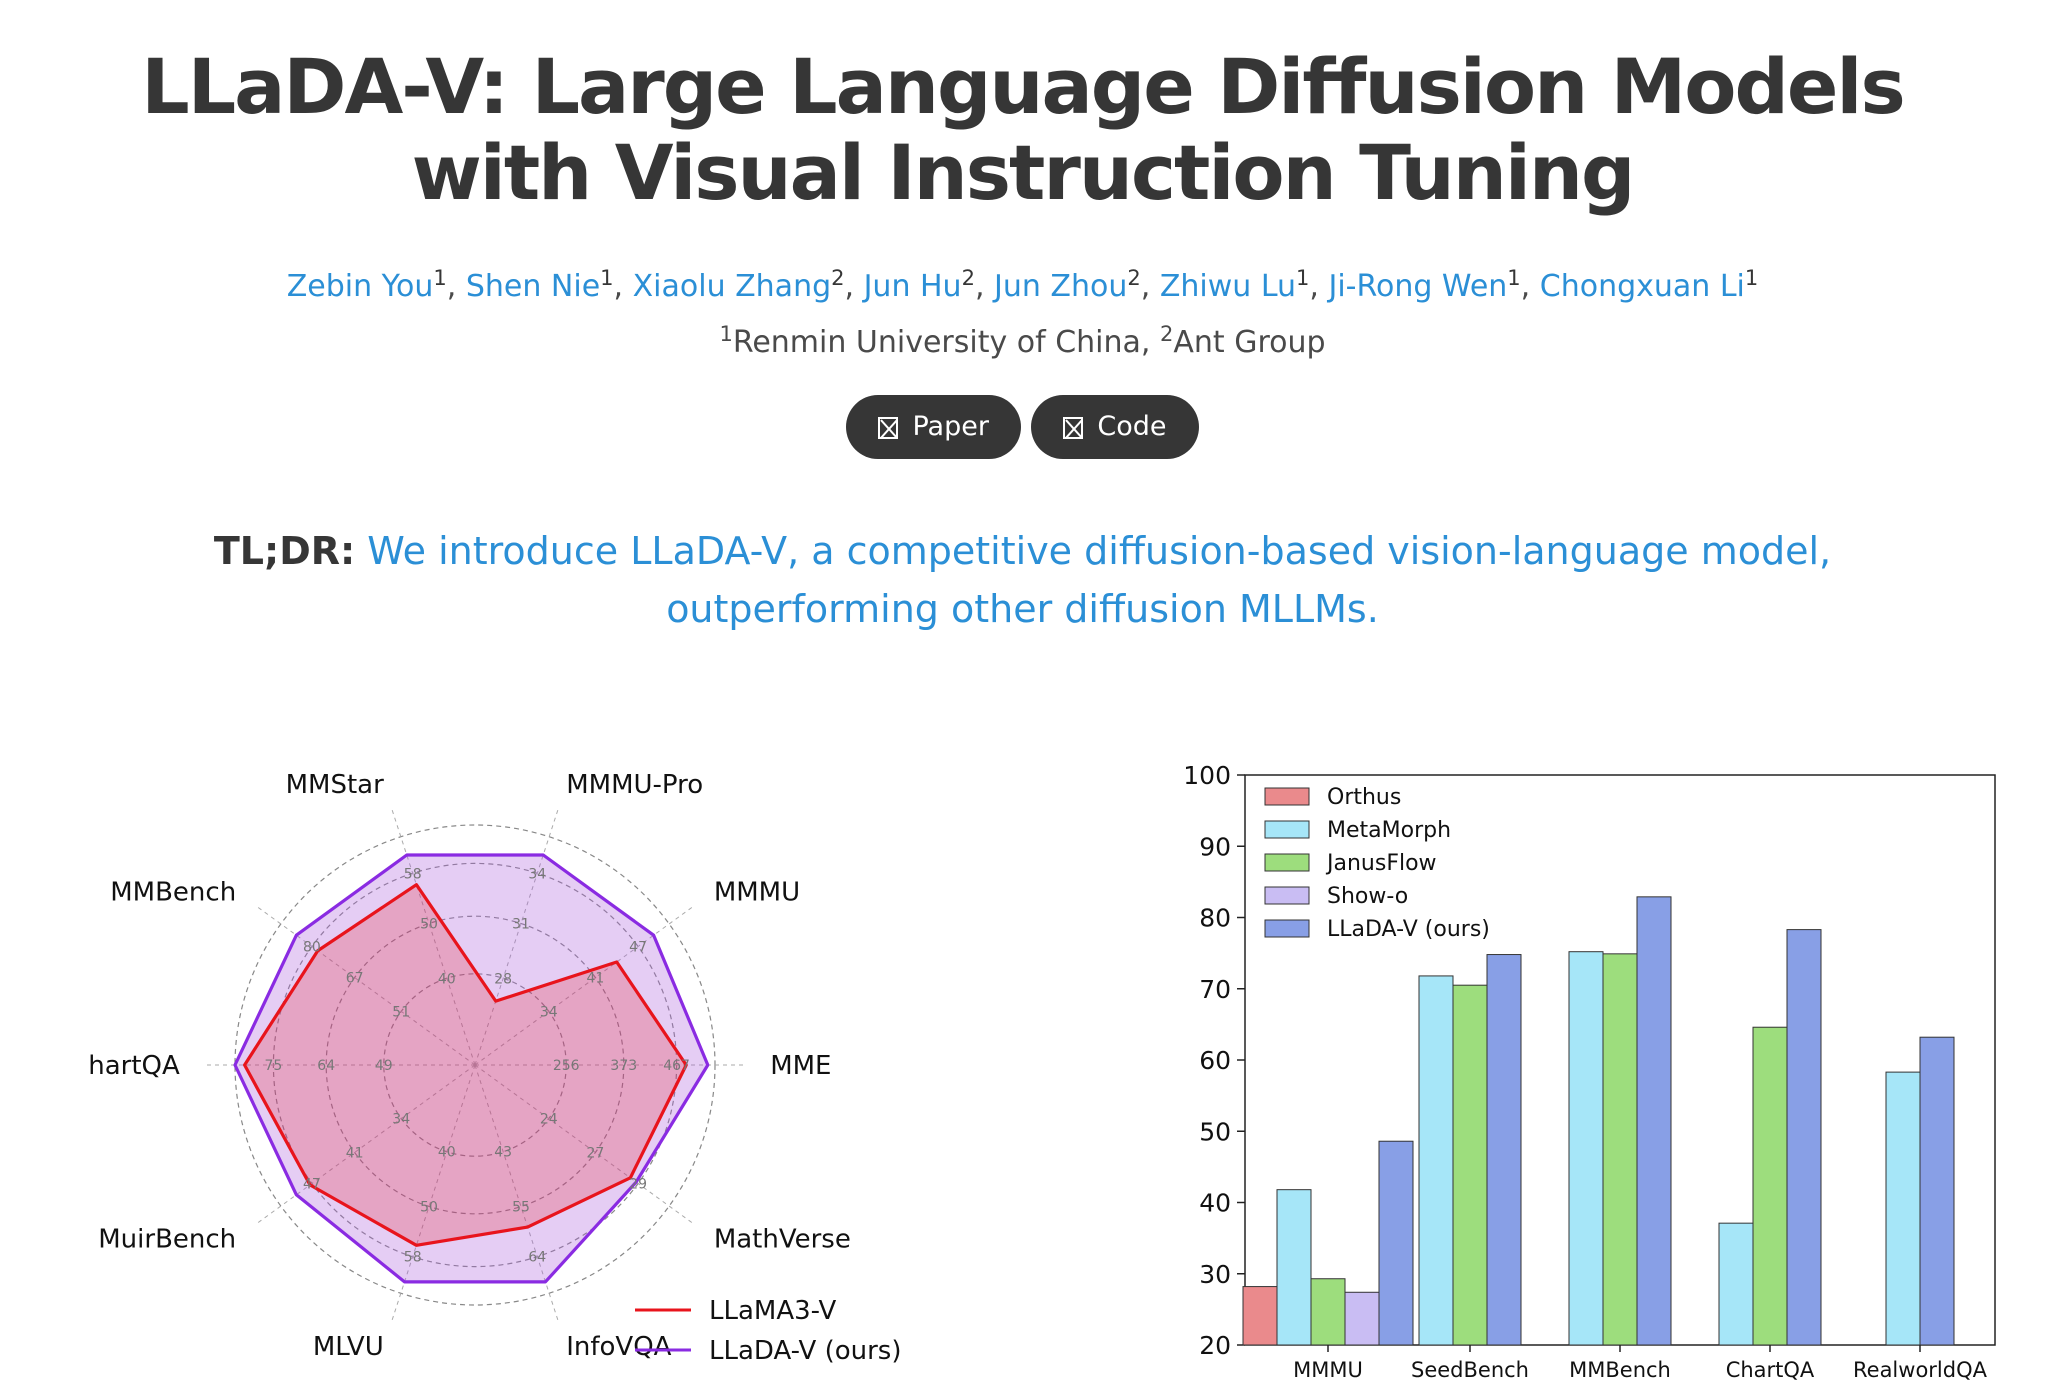  Describe the element at coordinates (623, 1066) in the screenshot. I see `radar-tick-label: 373` at that location.